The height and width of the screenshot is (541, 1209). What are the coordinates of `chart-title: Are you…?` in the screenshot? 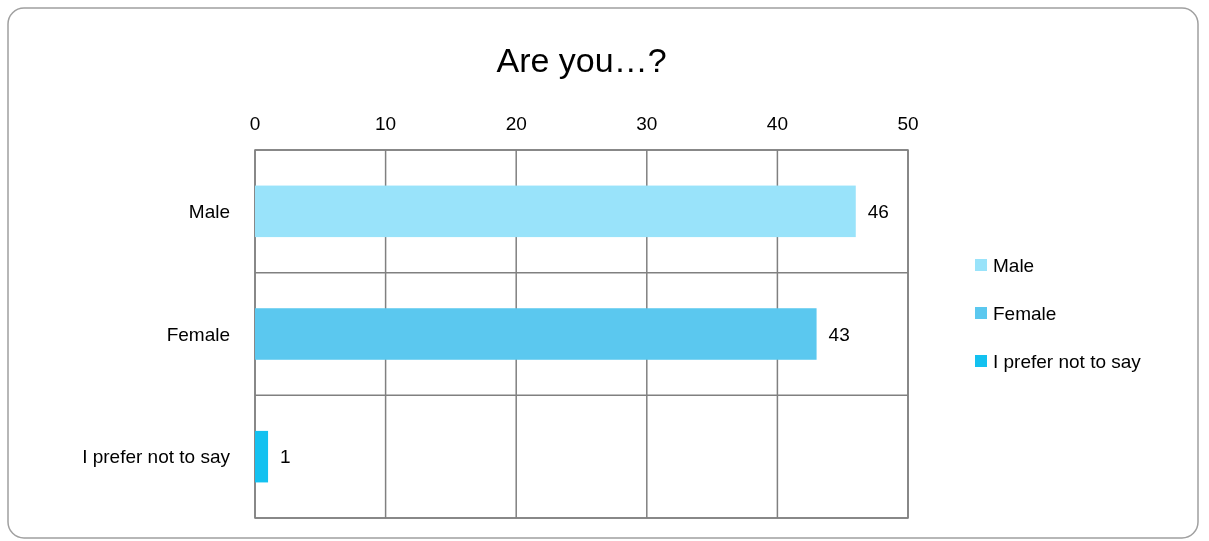 It's located at (581, 60).